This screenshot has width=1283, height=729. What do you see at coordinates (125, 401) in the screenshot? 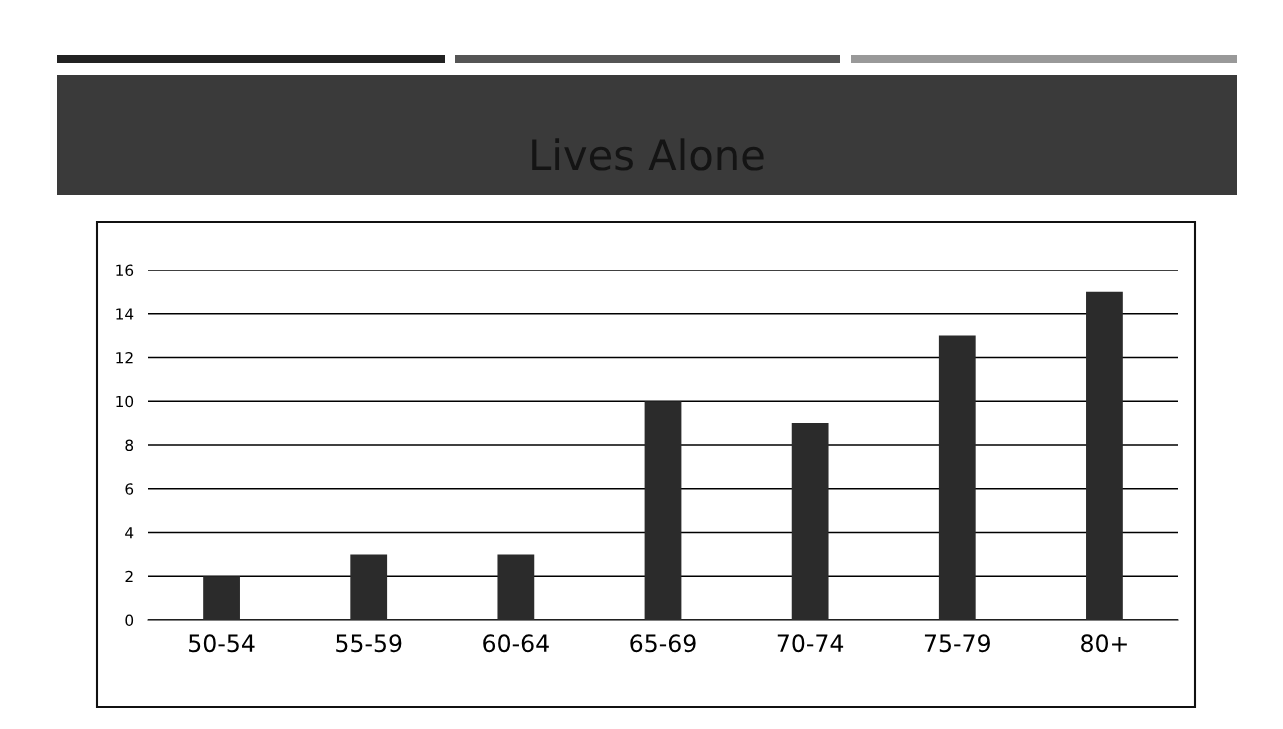
I see `y-tick-label: 10` at bounding box center [125, 401].